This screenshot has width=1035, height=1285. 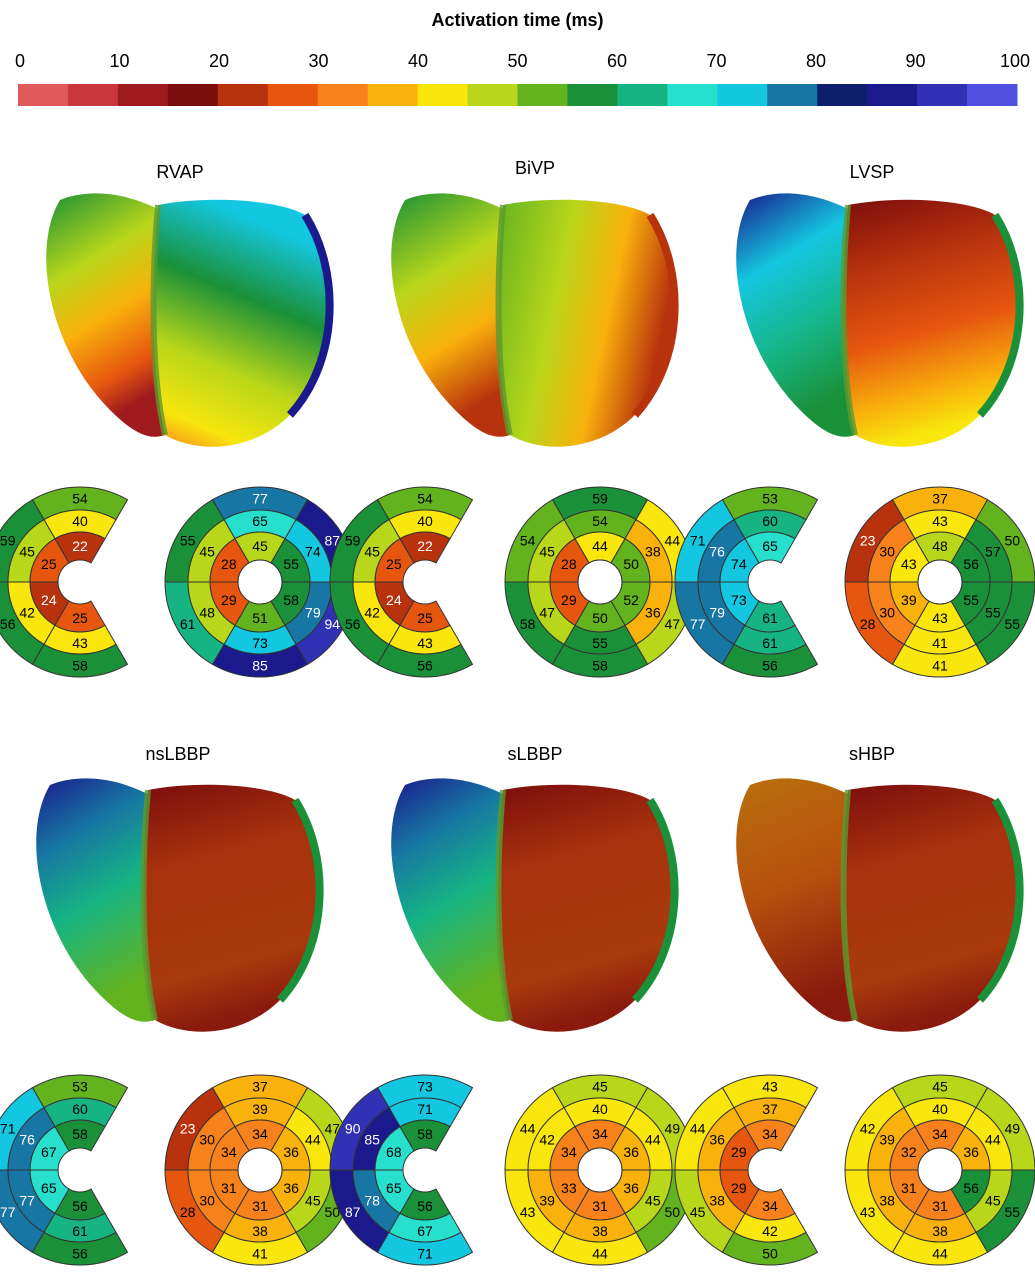 I want to click on colorbar-tick-label: 0, so click(x=19, y=61).